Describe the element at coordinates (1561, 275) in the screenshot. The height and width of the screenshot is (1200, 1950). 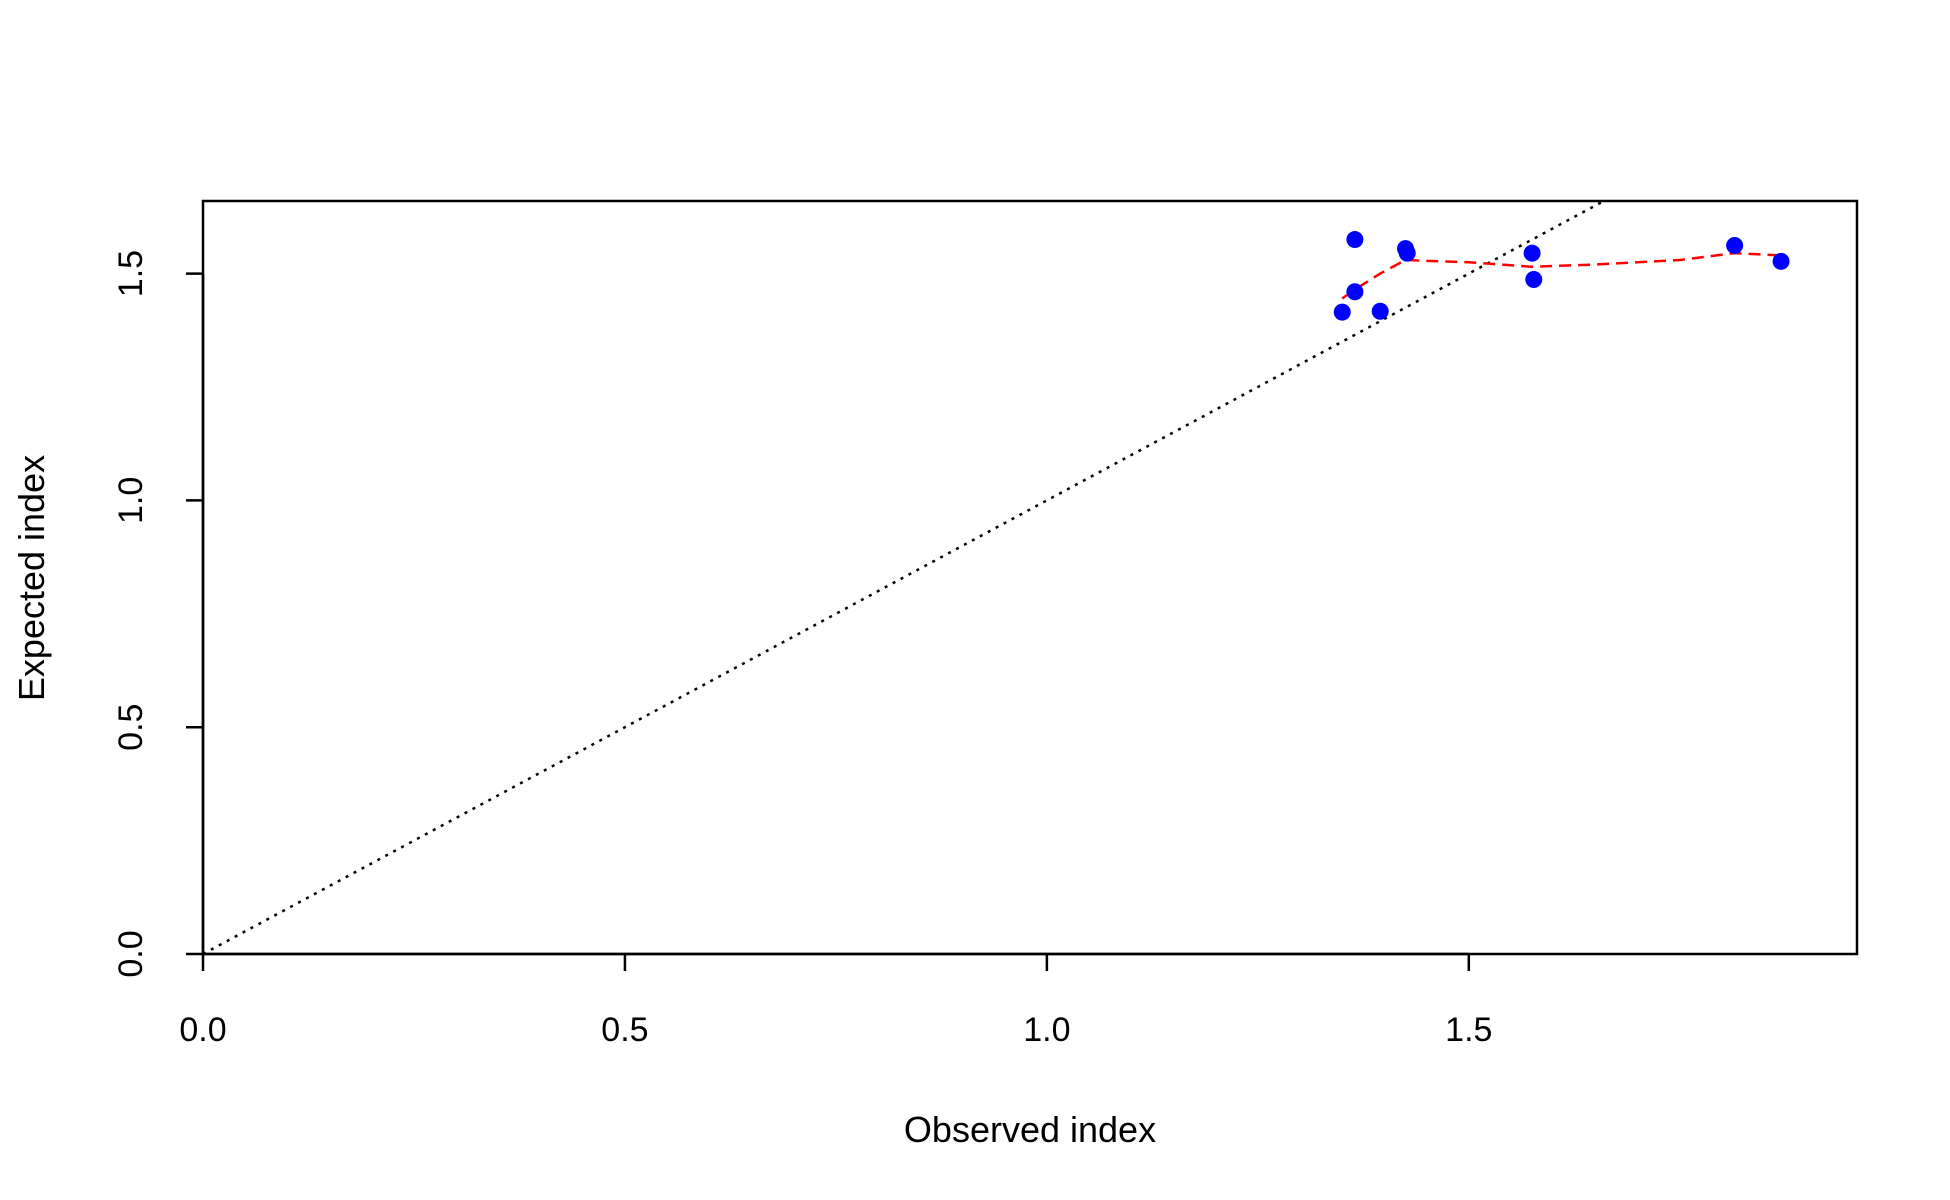
I see `smooth-line` at that location.